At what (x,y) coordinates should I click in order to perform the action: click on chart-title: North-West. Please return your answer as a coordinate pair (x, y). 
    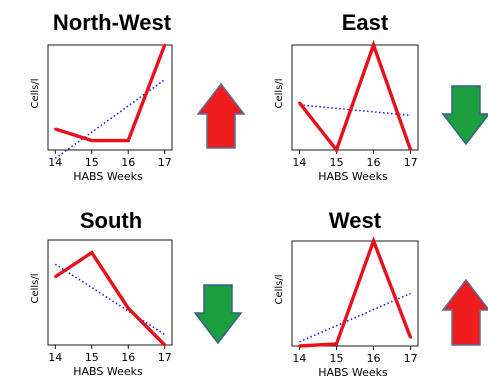
    Looking at the image, I should click on (112, 22).